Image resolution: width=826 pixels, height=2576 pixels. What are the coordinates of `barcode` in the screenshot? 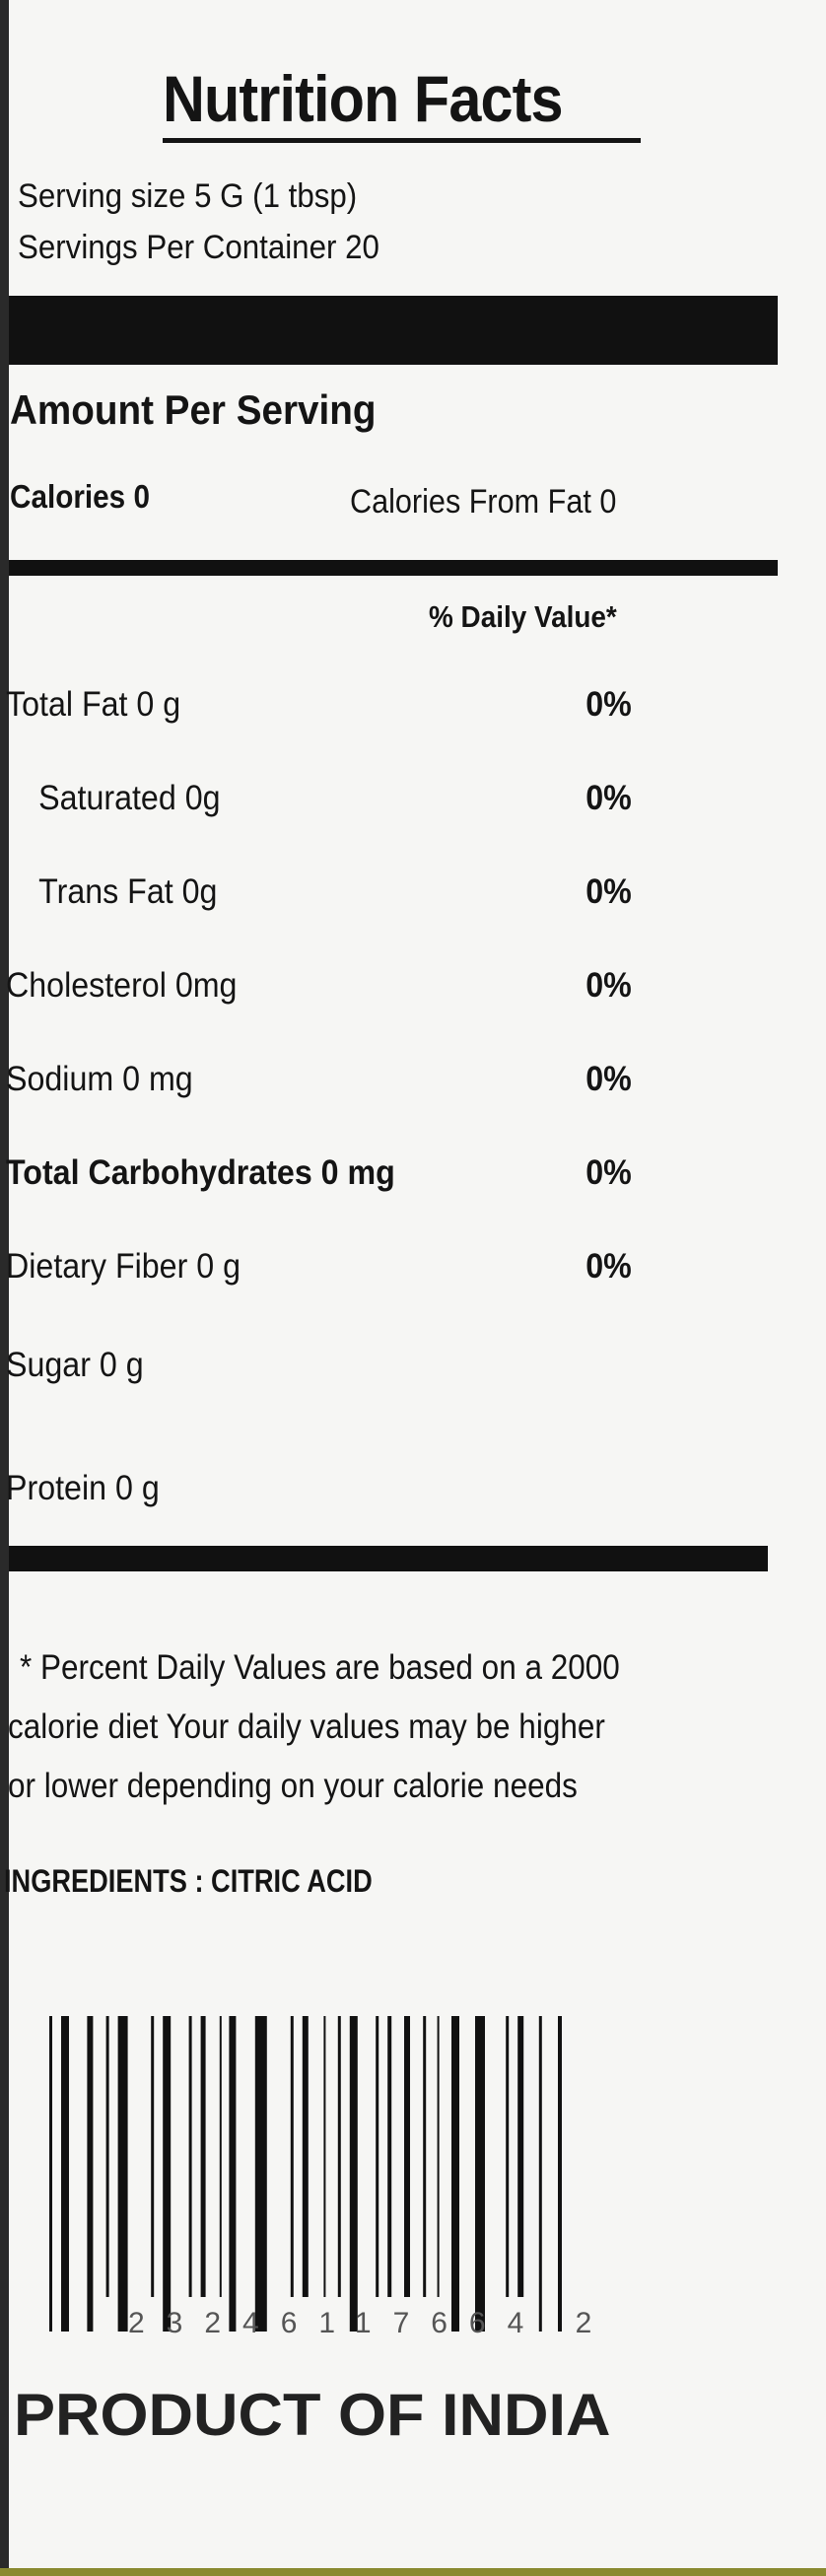 It's located at (305, 2174).